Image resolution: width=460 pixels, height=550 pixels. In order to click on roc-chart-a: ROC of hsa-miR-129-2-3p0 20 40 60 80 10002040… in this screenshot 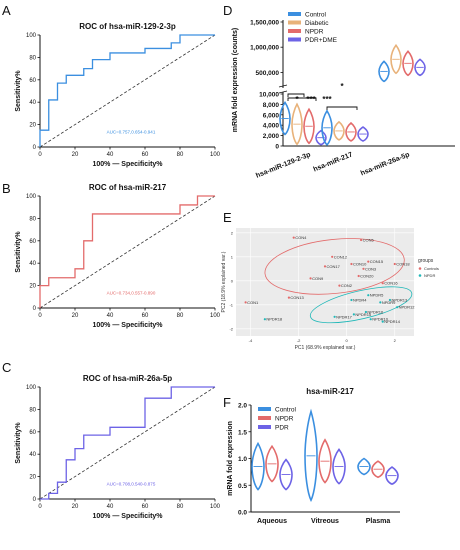, I will do `click(118, 95)`.